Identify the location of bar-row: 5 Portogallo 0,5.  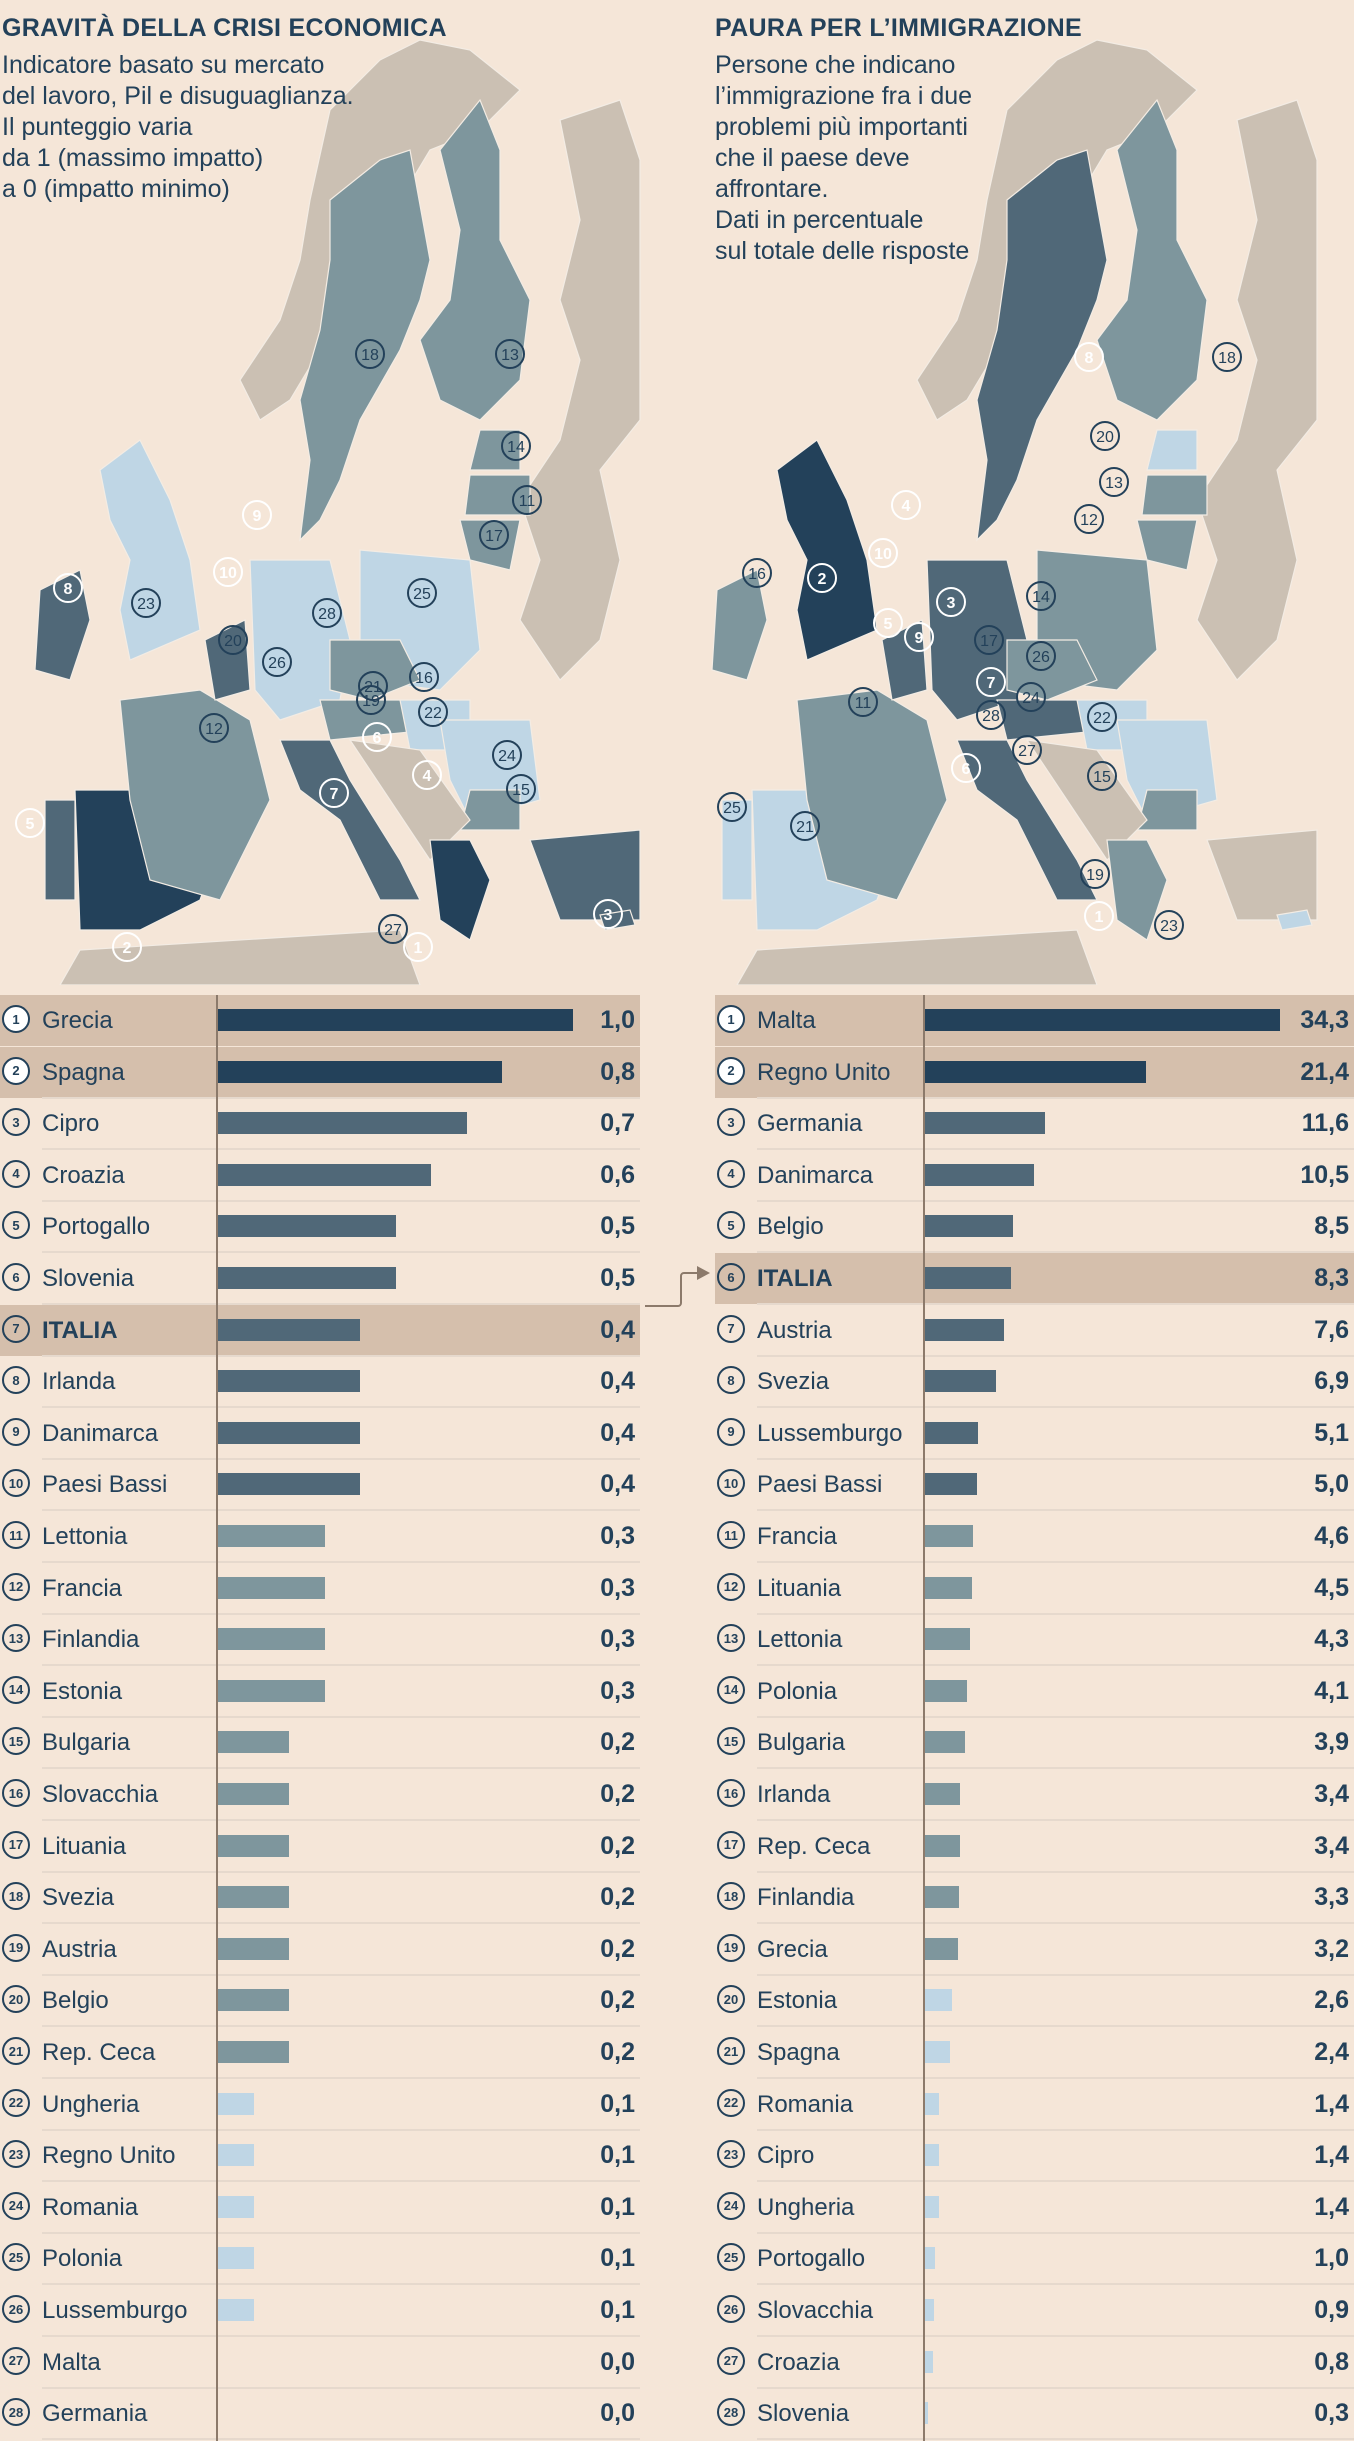
(320, 1227).